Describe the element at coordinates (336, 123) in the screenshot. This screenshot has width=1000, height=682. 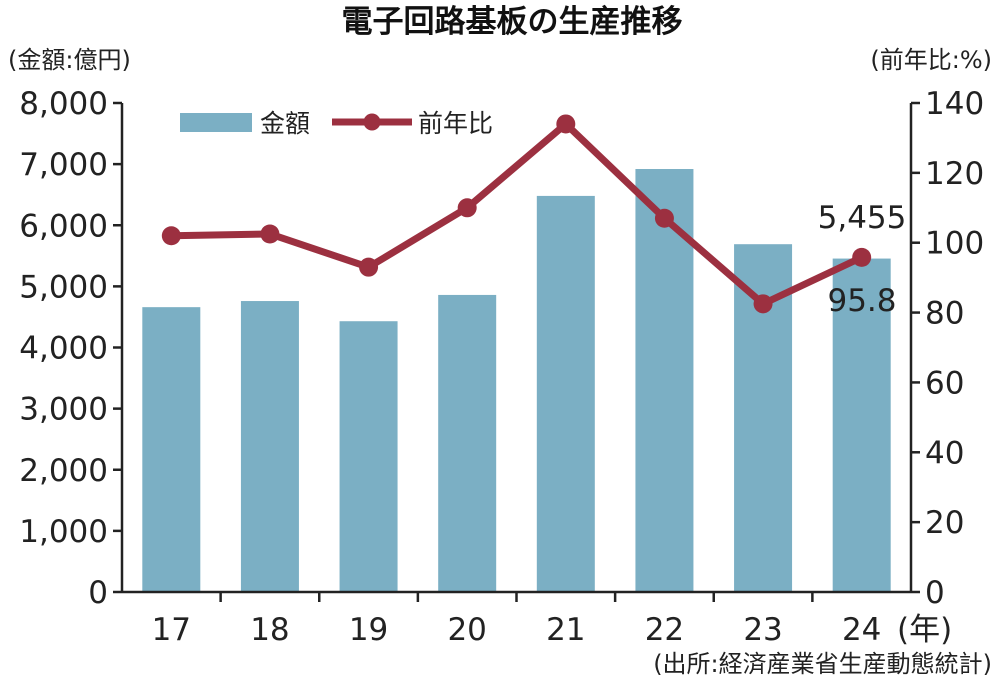
I see `legend: 金額 前年比` at that location.